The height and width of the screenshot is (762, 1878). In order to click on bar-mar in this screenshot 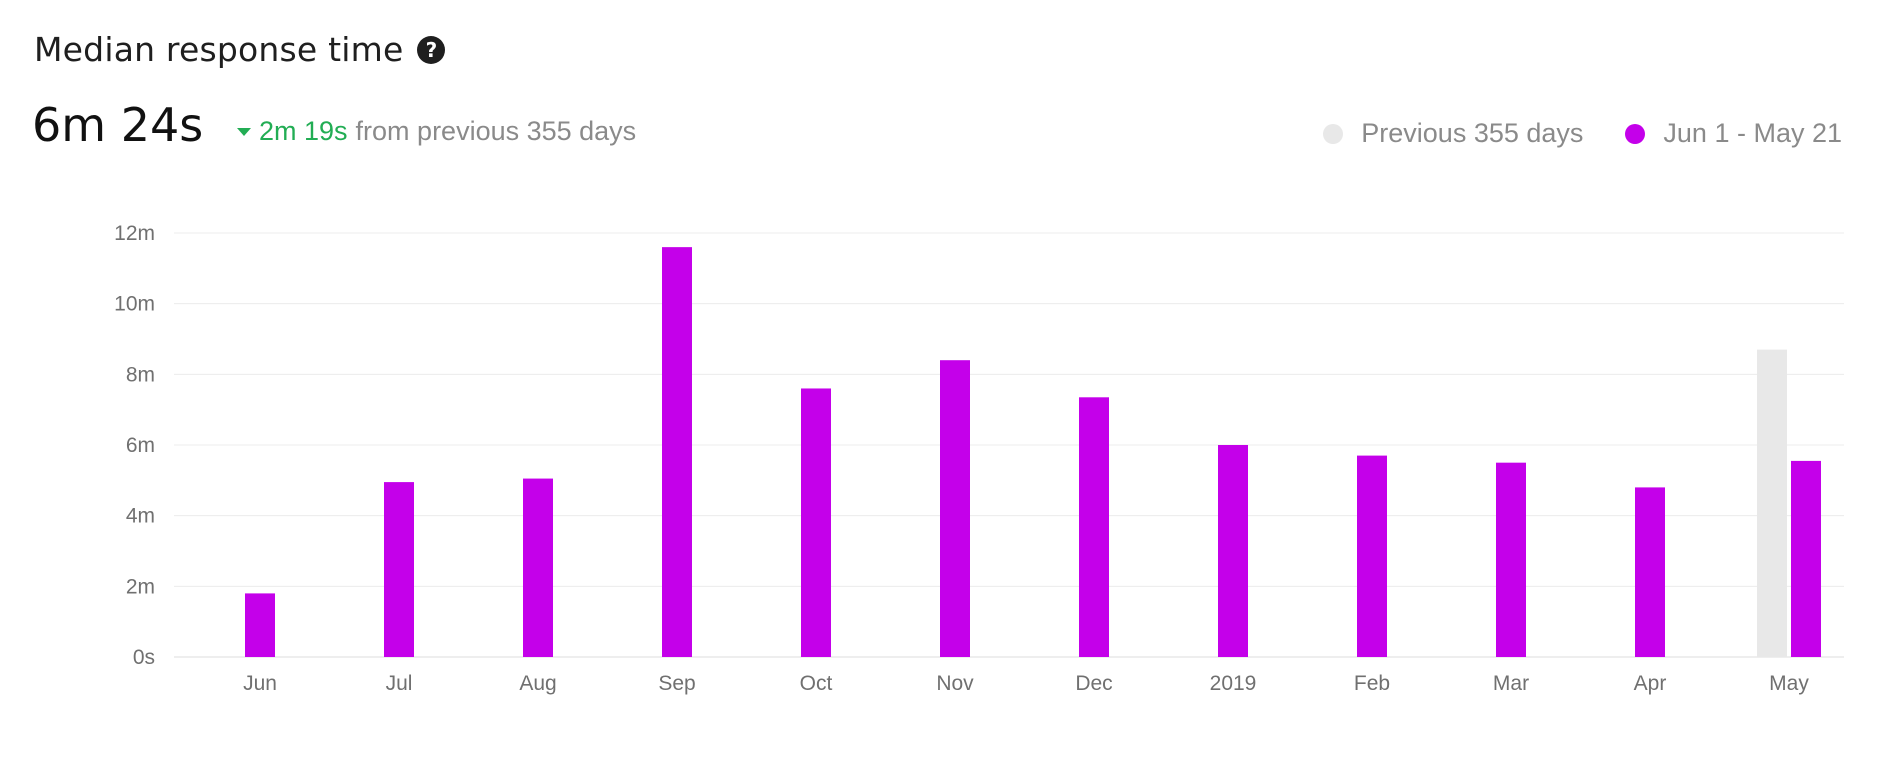, I will do `click(1511, 559)`.